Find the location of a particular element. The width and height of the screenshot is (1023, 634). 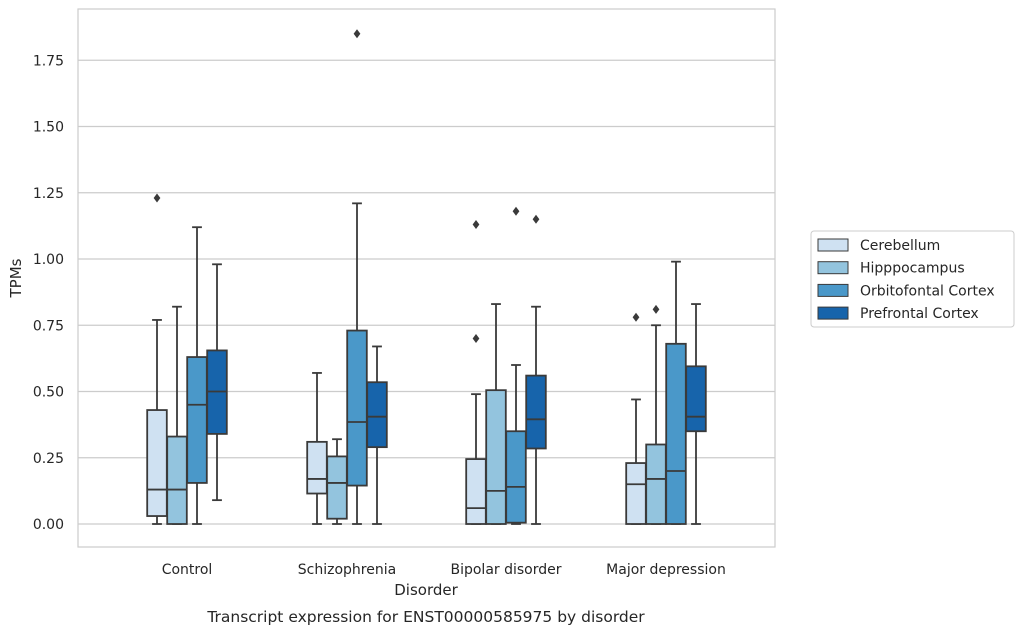

y-tick-label: 0.00 is located at coordinates (48, 525).